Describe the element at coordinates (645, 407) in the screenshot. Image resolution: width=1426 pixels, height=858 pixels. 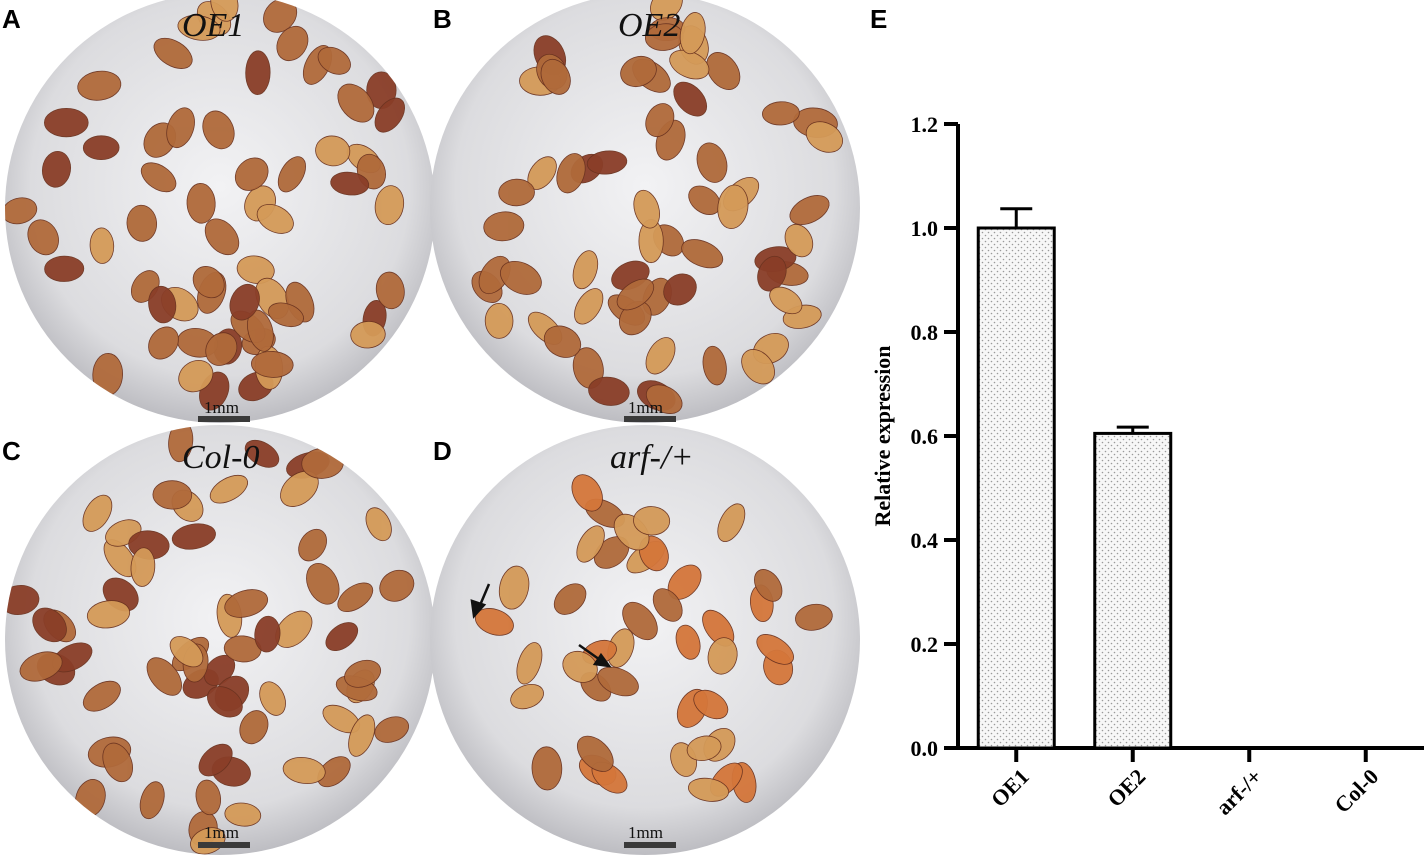
I see `panel-b-scale-label: 1mm` at that location.